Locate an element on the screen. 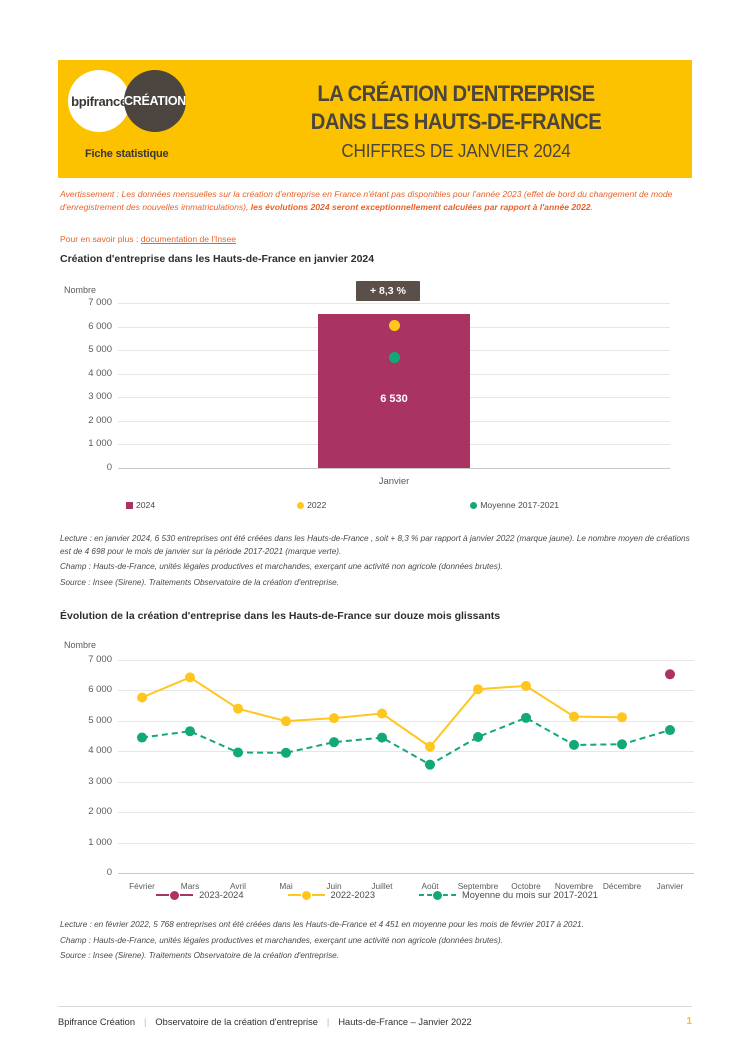 The image size is (750, 1061). chart2-y-tick: 5 000 is located at coordinates (100, 720).